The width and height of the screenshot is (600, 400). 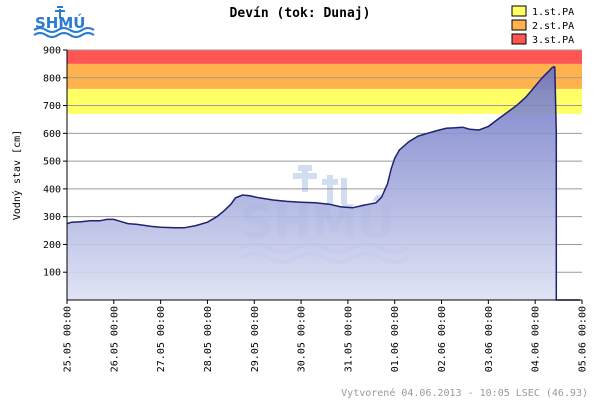 What do you see at coordinates (52, 78) in the screenshot?
I see `y-tick-label-800: 800` at bounding box center [52, 78].